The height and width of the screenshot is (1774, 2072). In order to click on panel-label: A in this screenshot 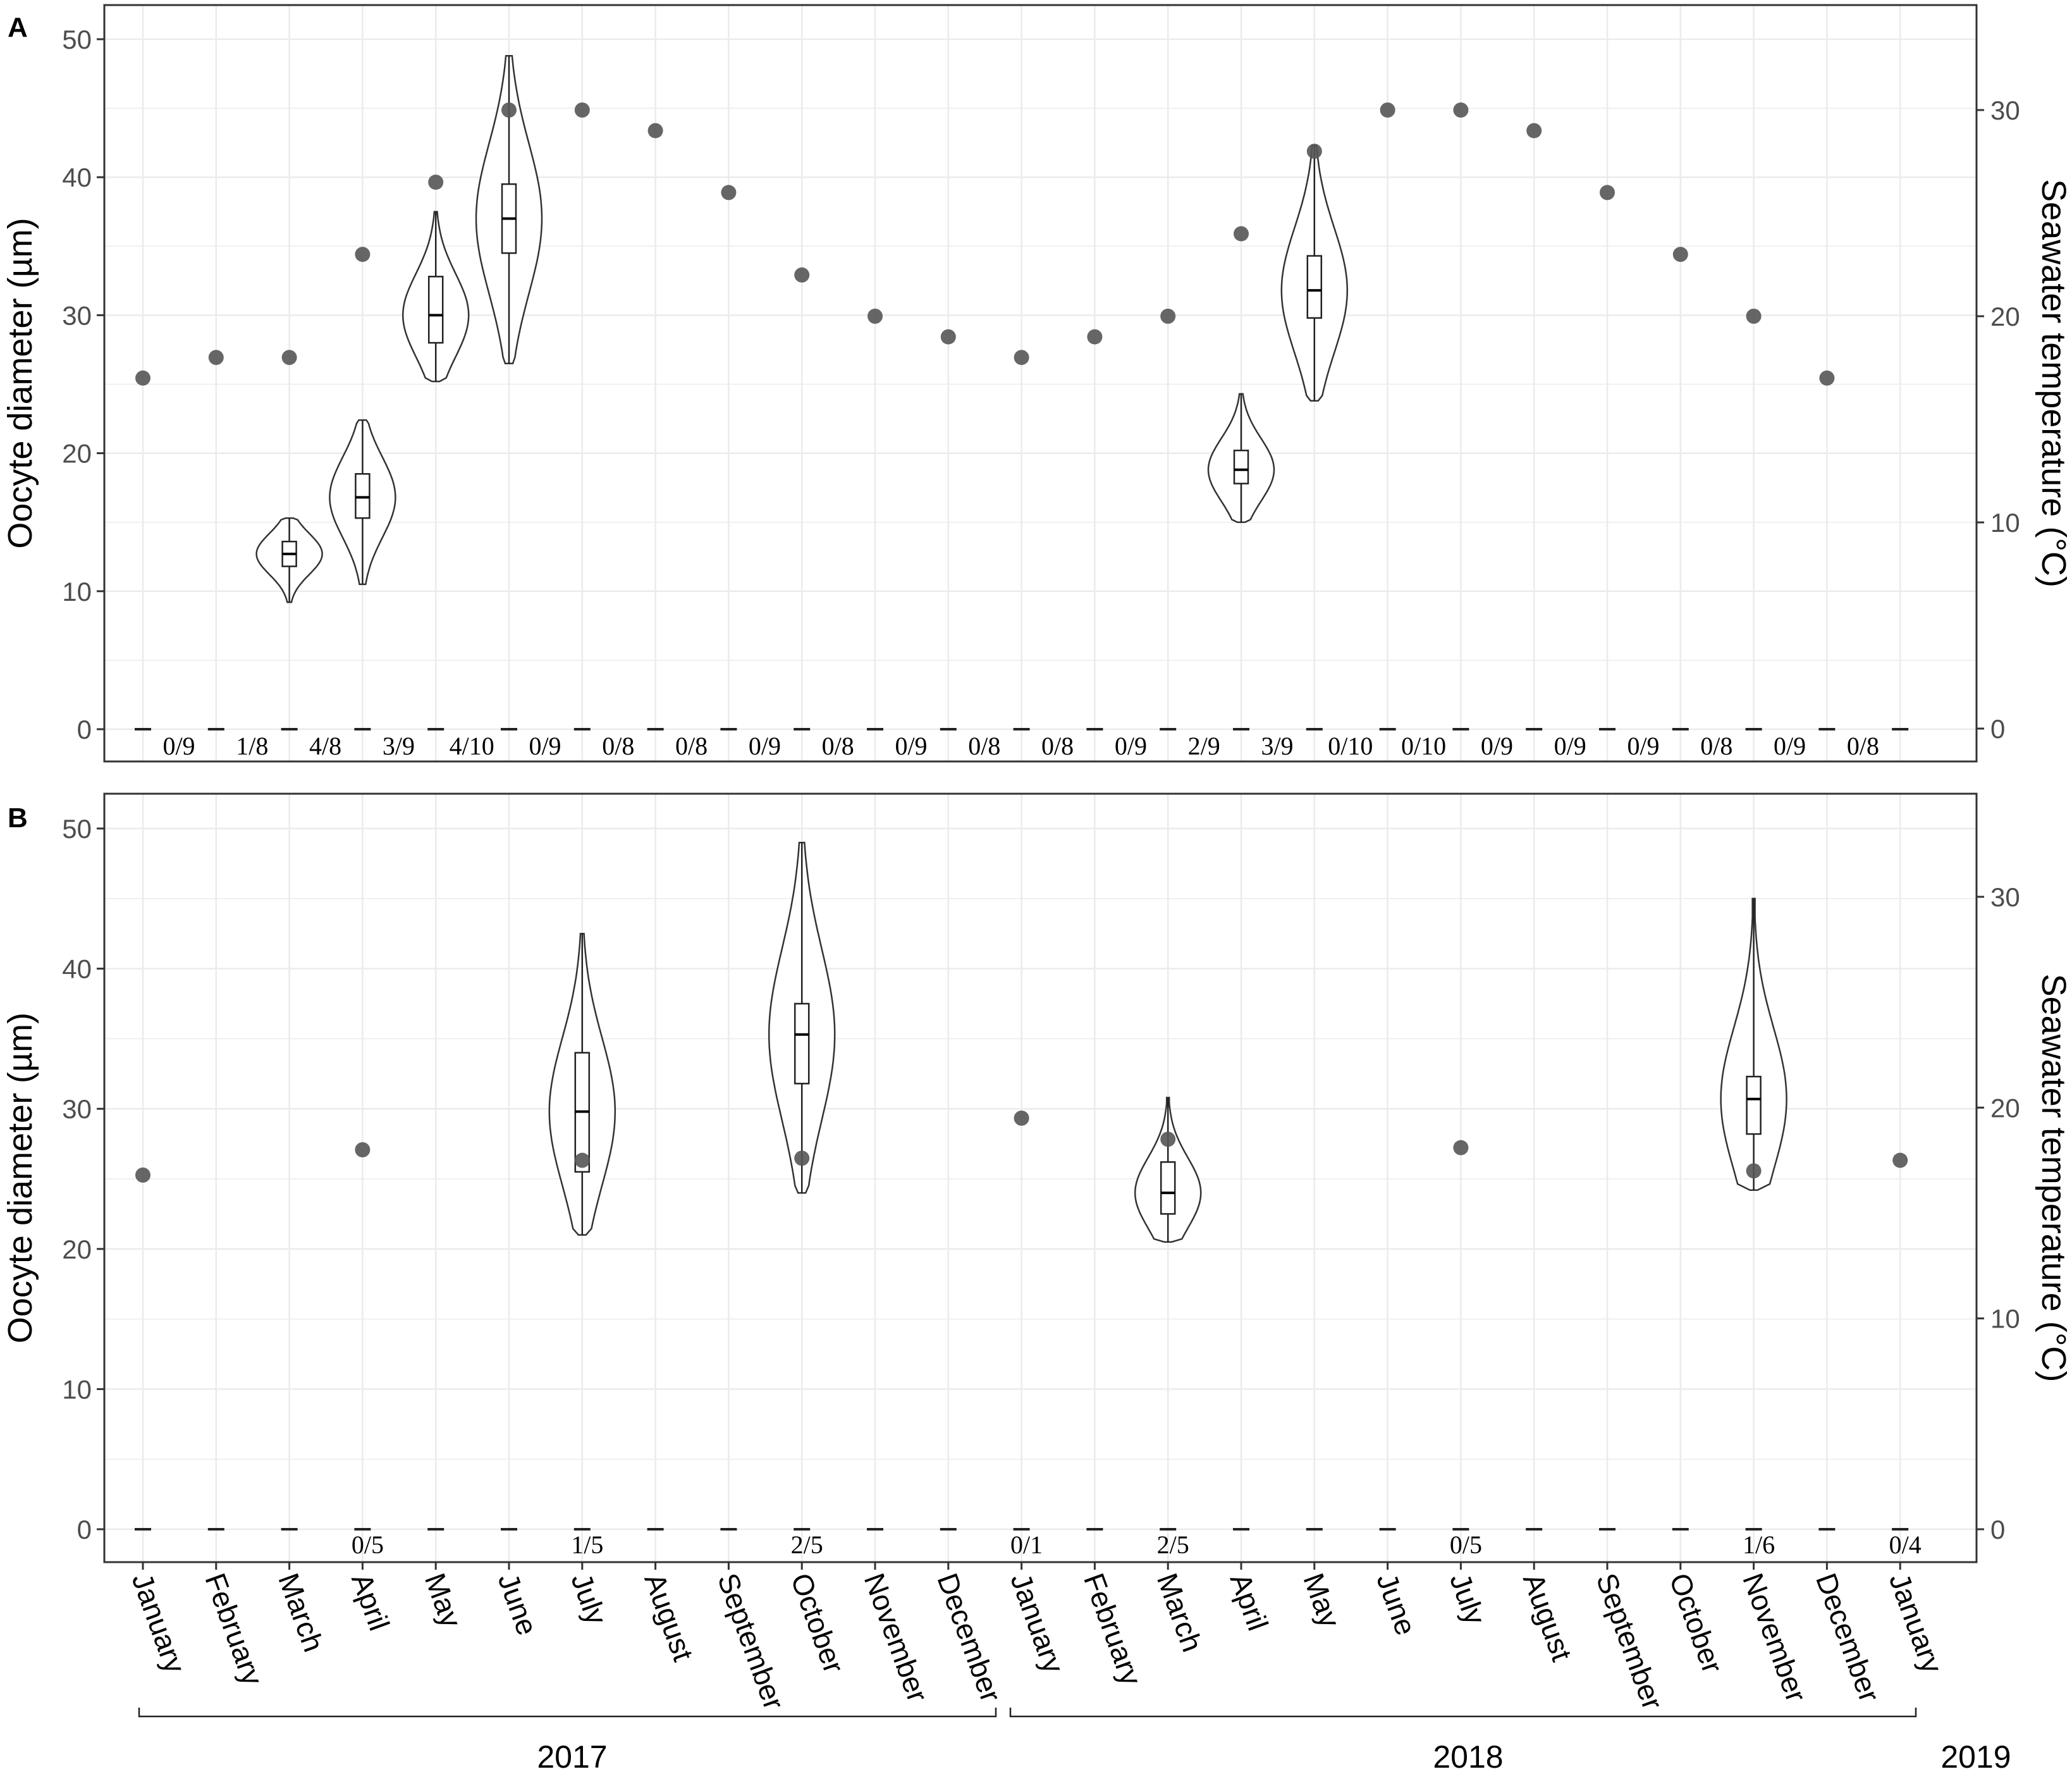, I will do `click(18, 27)`.